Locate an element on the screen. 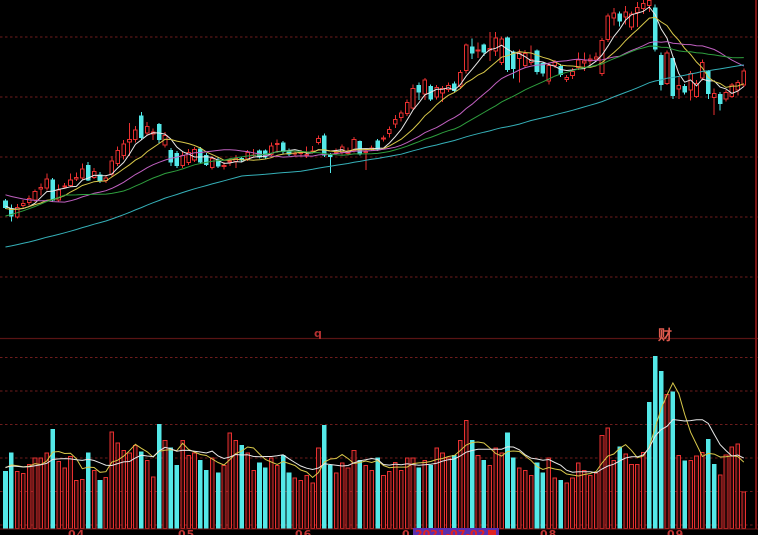 Image resolution: width=758 pixels, height=535 pixels. month-label-09: 09 is located at coordinates (676, 531).